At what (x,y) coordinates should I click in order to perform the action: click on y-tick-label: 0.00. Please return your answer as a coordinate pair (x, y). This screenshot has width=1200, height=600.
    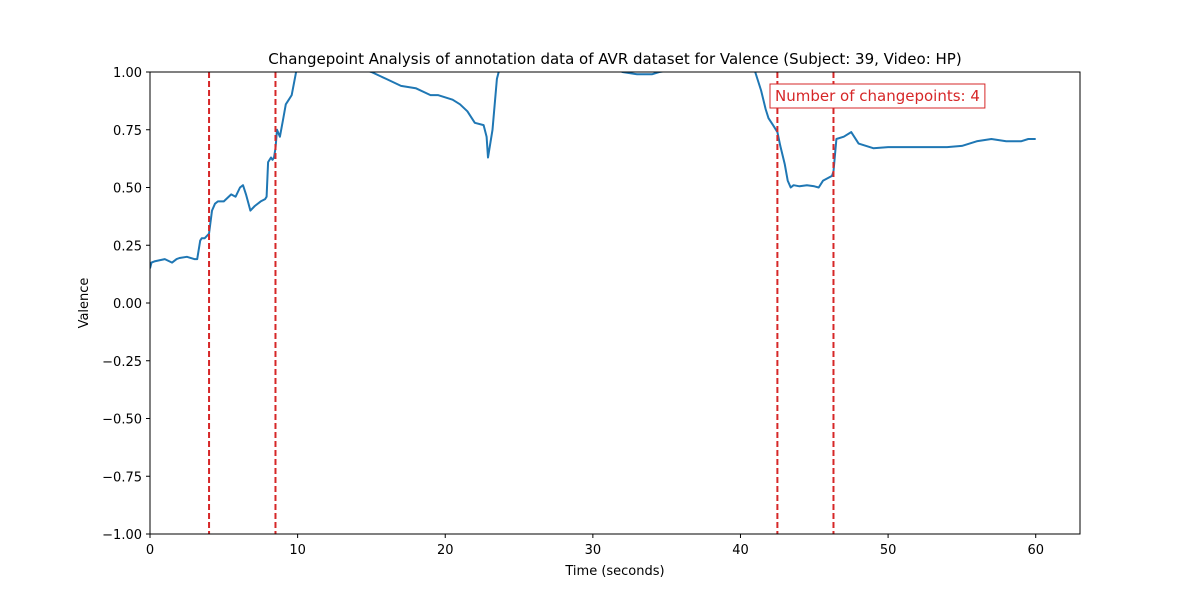
    Looking at the image, I should click on (127, 304).